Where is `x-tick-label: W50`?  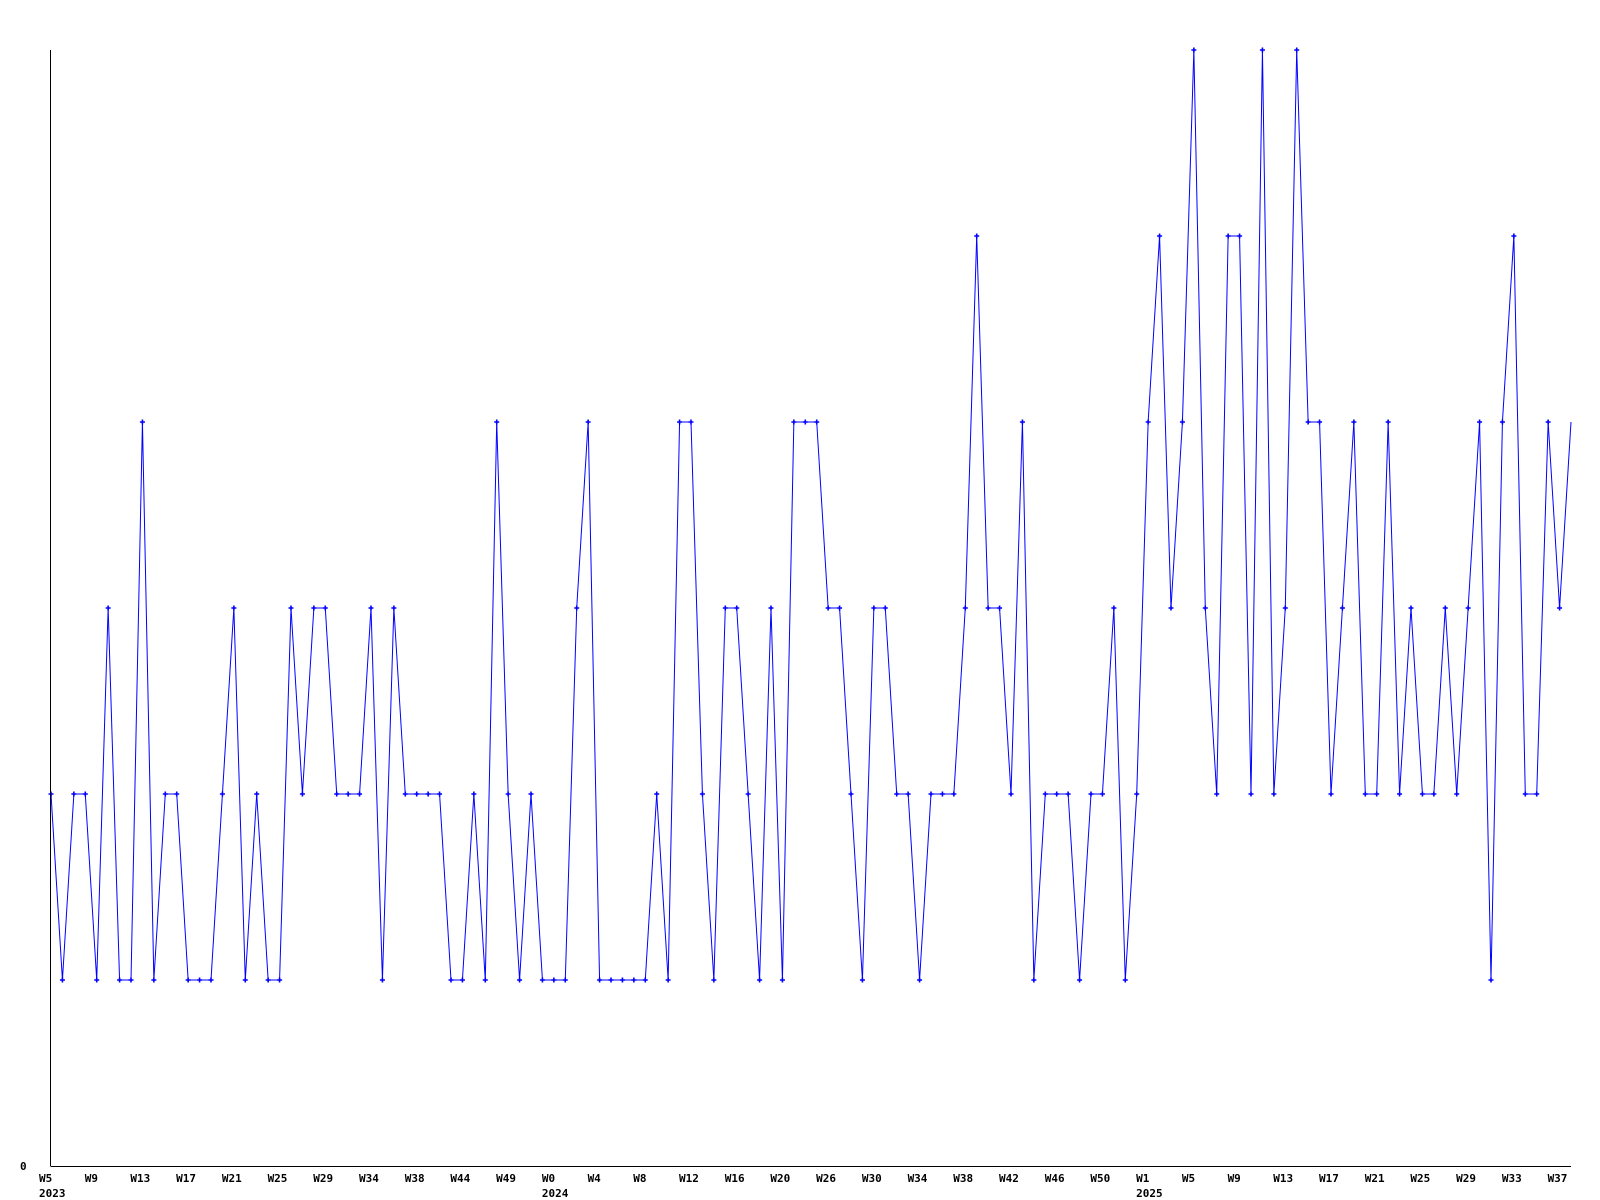 x-tick-label: W50 is located at coordinates (1100, 1178).